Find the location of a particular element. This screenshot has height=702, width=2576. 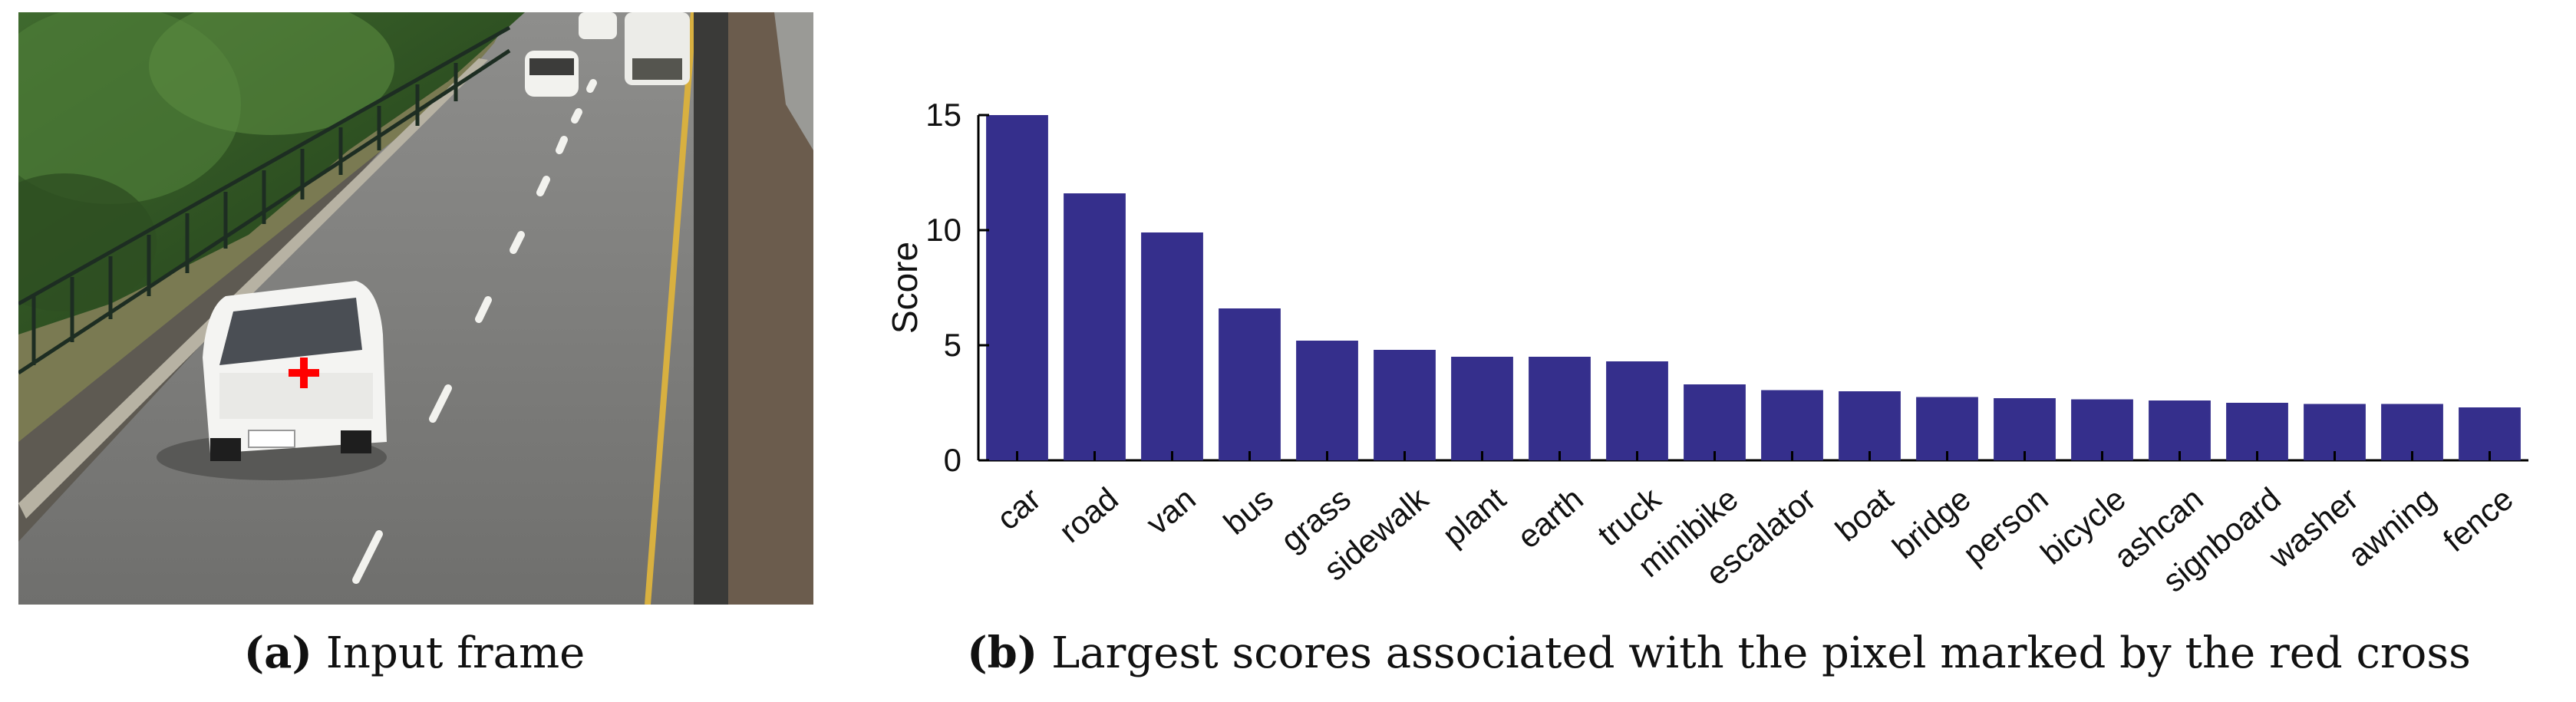

bar-bridge is located at coordinates (1947, 428).